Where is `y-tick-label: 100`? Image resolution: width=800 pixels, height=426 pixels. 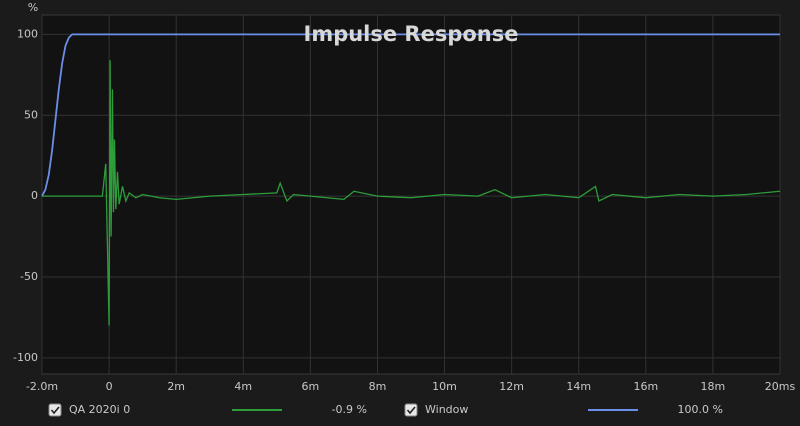 y-tick-label: 100 is located at coordinates (27, 33).